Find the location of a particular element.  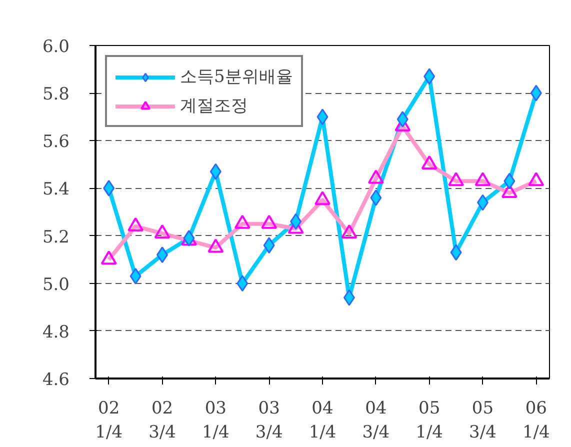

y-tick-label: 5.4 is located at coordinates (56, 190).